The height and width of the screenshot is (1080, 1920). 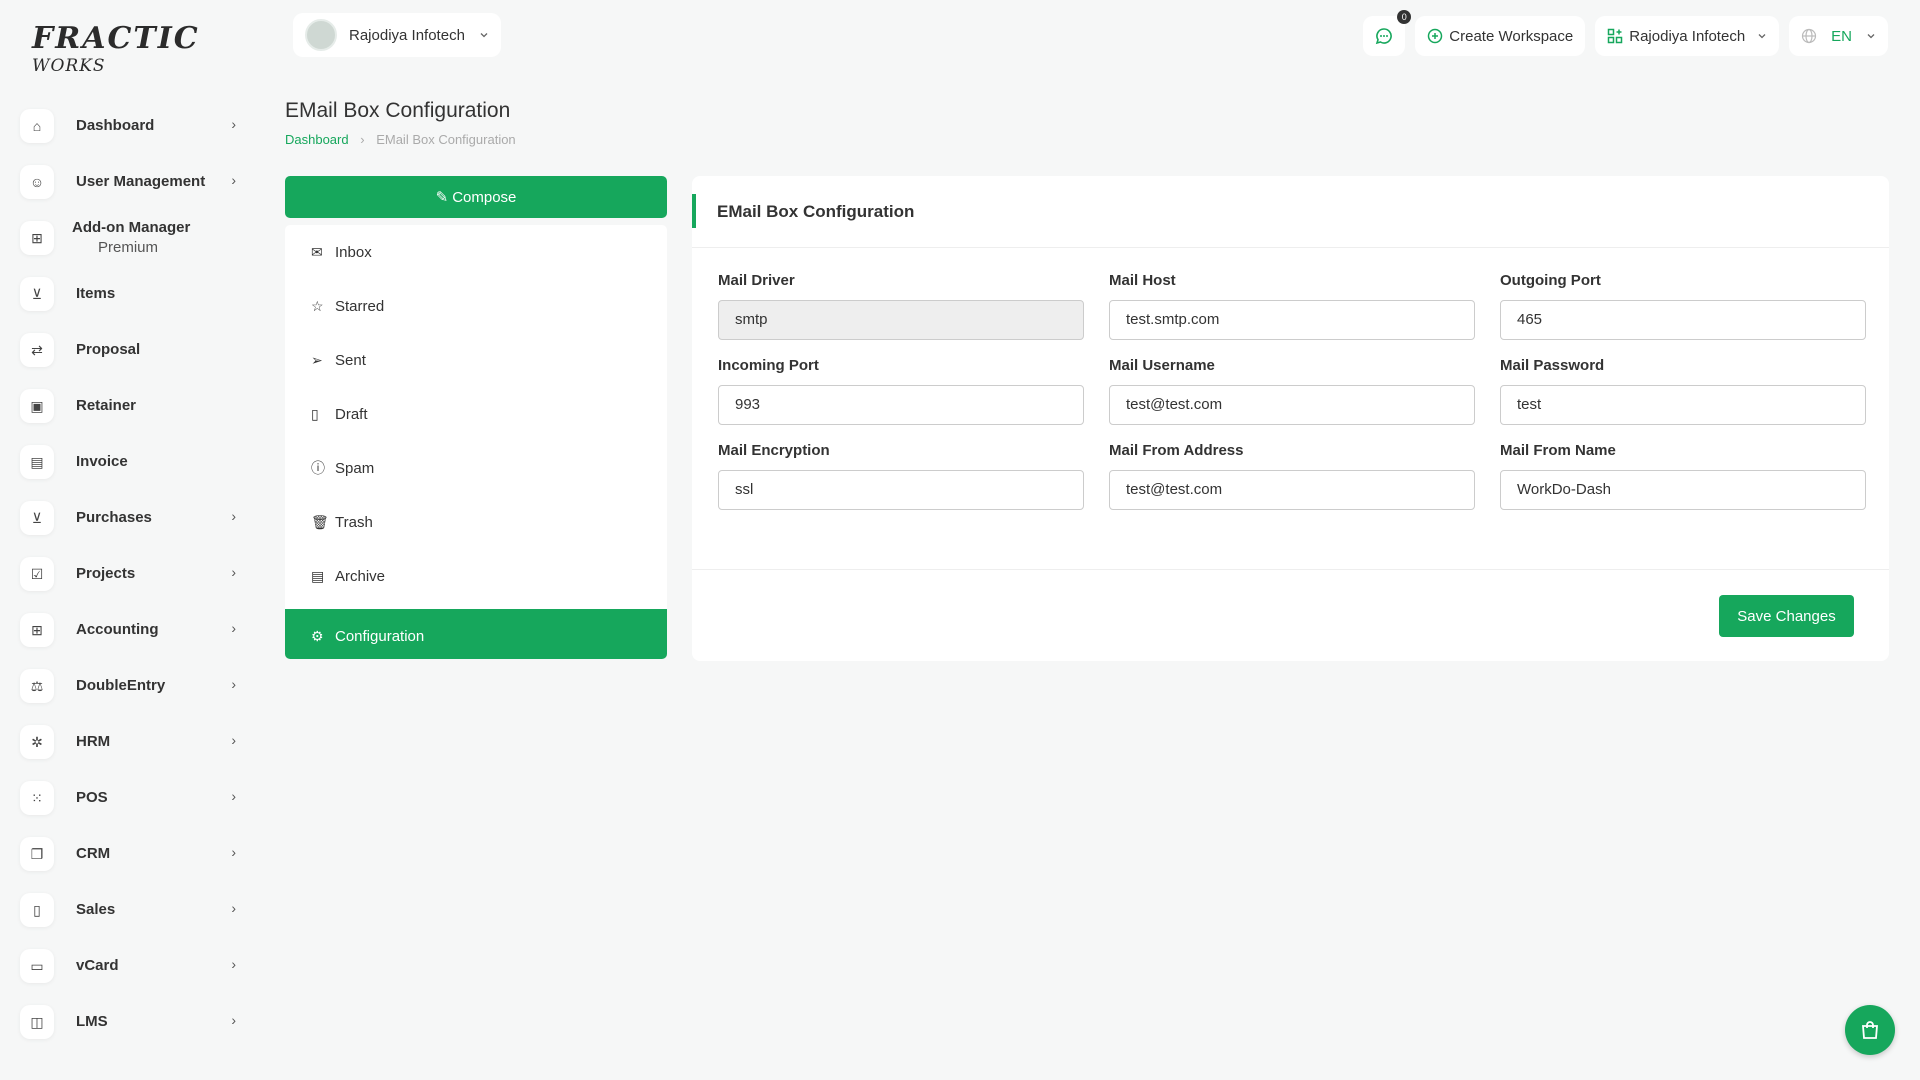 What do you see at coordinates (1683, 490) in the screenshot?
I see `mail-from-name-input: WorkDo-Dash` at bounding box center [1683, 490].